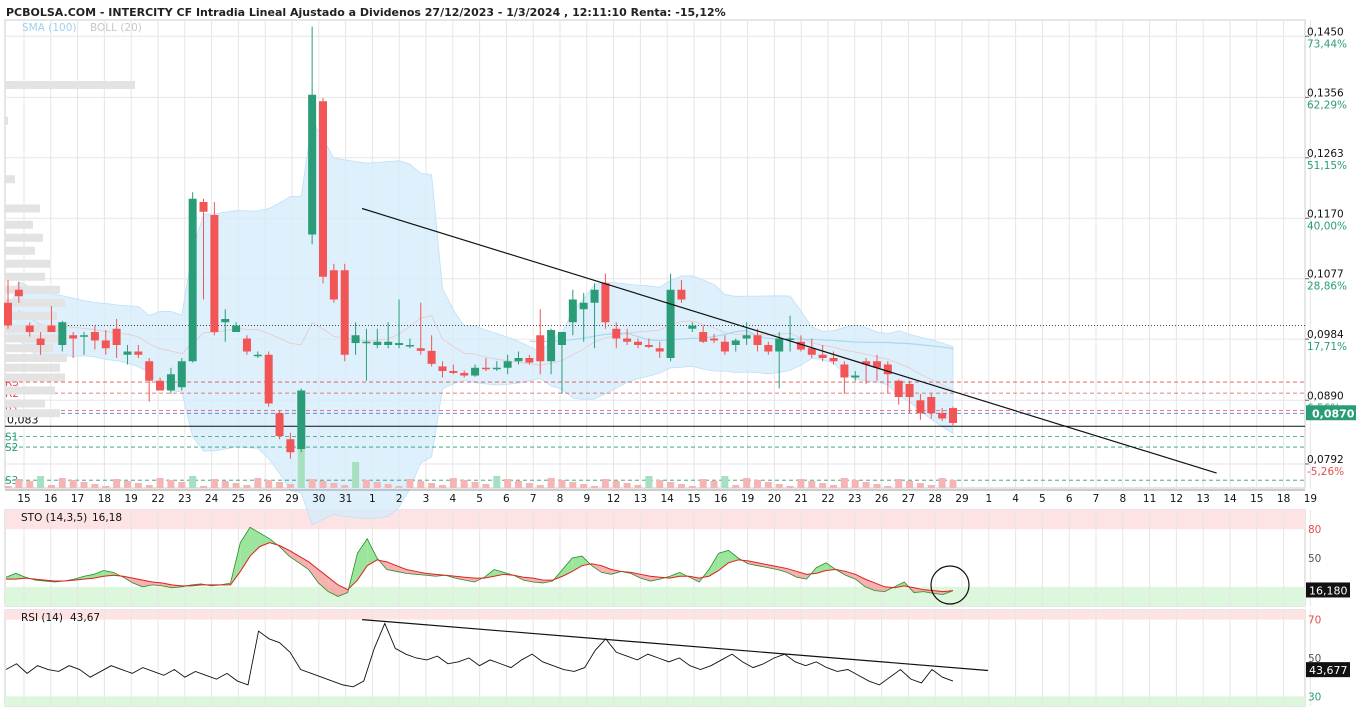 This screenshot has width=1359, height=716. What do you see at coordinates (479, 655) in the screenshot?
I see `rsi-line` at bounding box center [479, 655].